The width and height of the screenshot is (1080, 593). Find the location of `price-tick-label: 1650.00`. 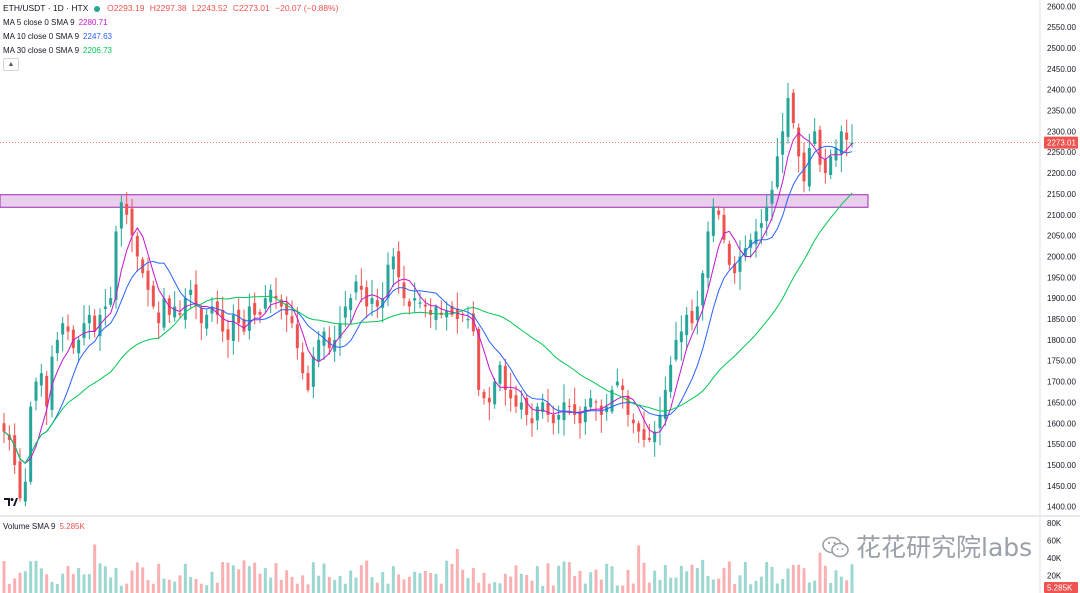

price-tick-label: 1650.00 is located at coordinates (1061, 402).